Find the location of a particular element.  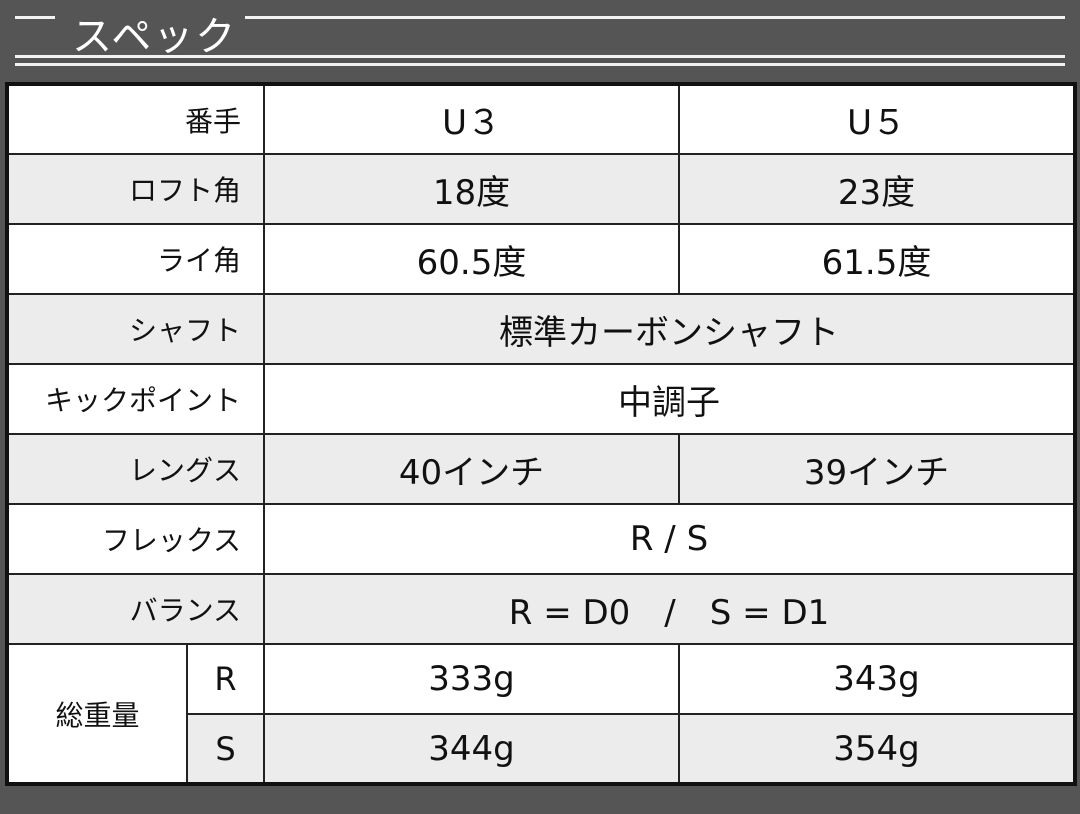

cell-u5: 23度 is located at coordinates (877, 189).